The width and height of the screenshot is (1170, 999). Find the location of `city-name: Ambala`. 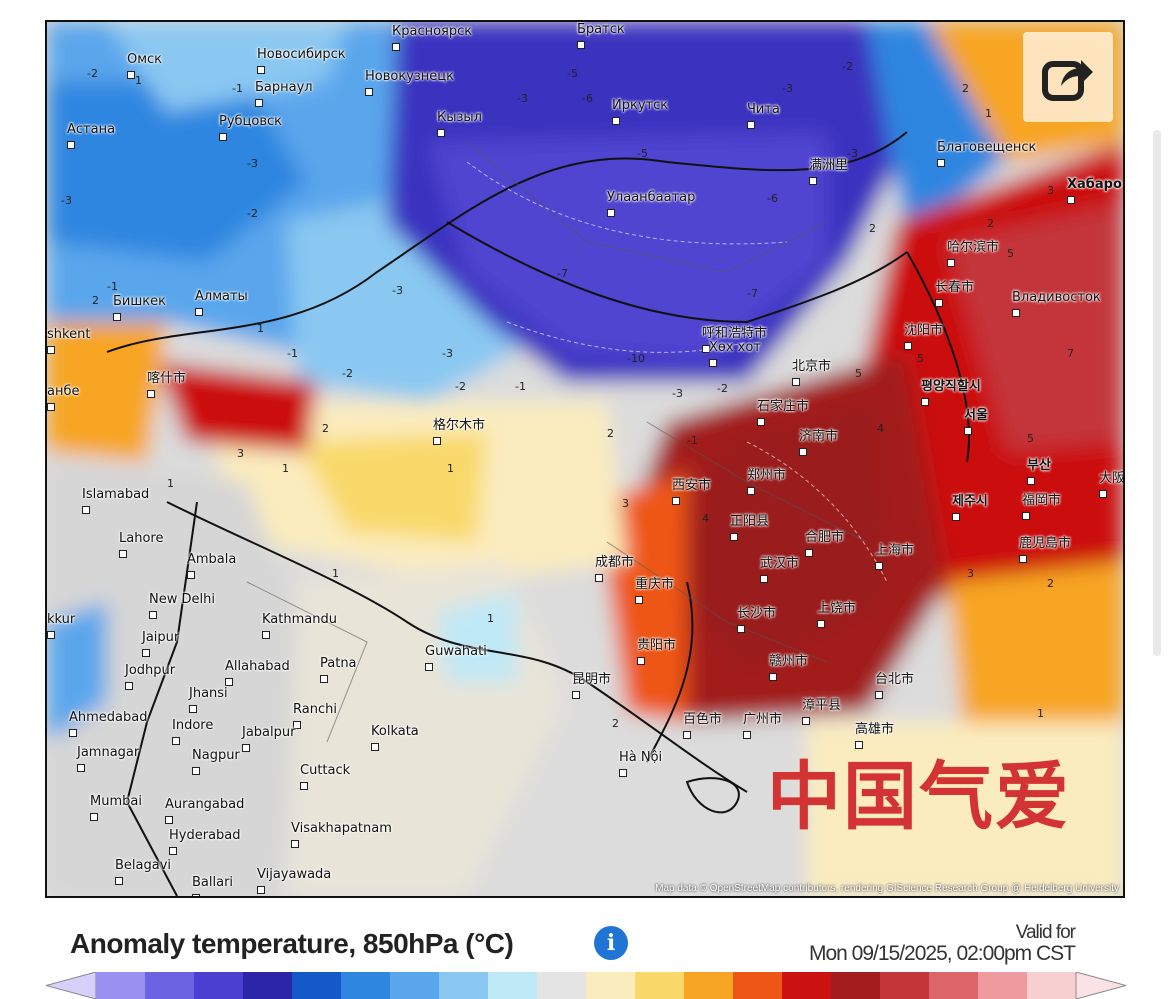

city-name: Ambala is located at coordinates (212, 559).